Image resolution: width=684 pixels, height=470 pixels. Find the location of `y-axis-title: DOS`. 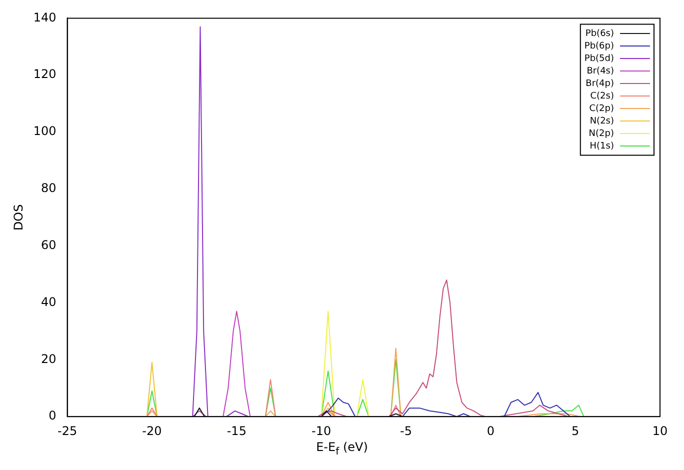

y-axis-title: DOS is located at coordinates (18, 217).